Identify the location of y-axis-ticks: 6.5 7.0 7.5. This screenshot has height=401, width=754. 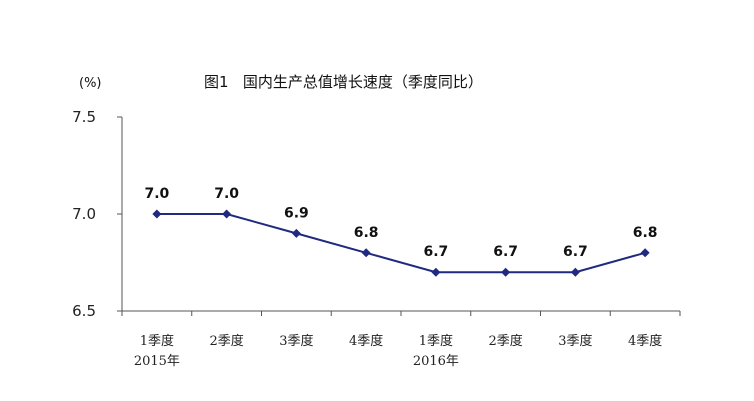
(97, 214).